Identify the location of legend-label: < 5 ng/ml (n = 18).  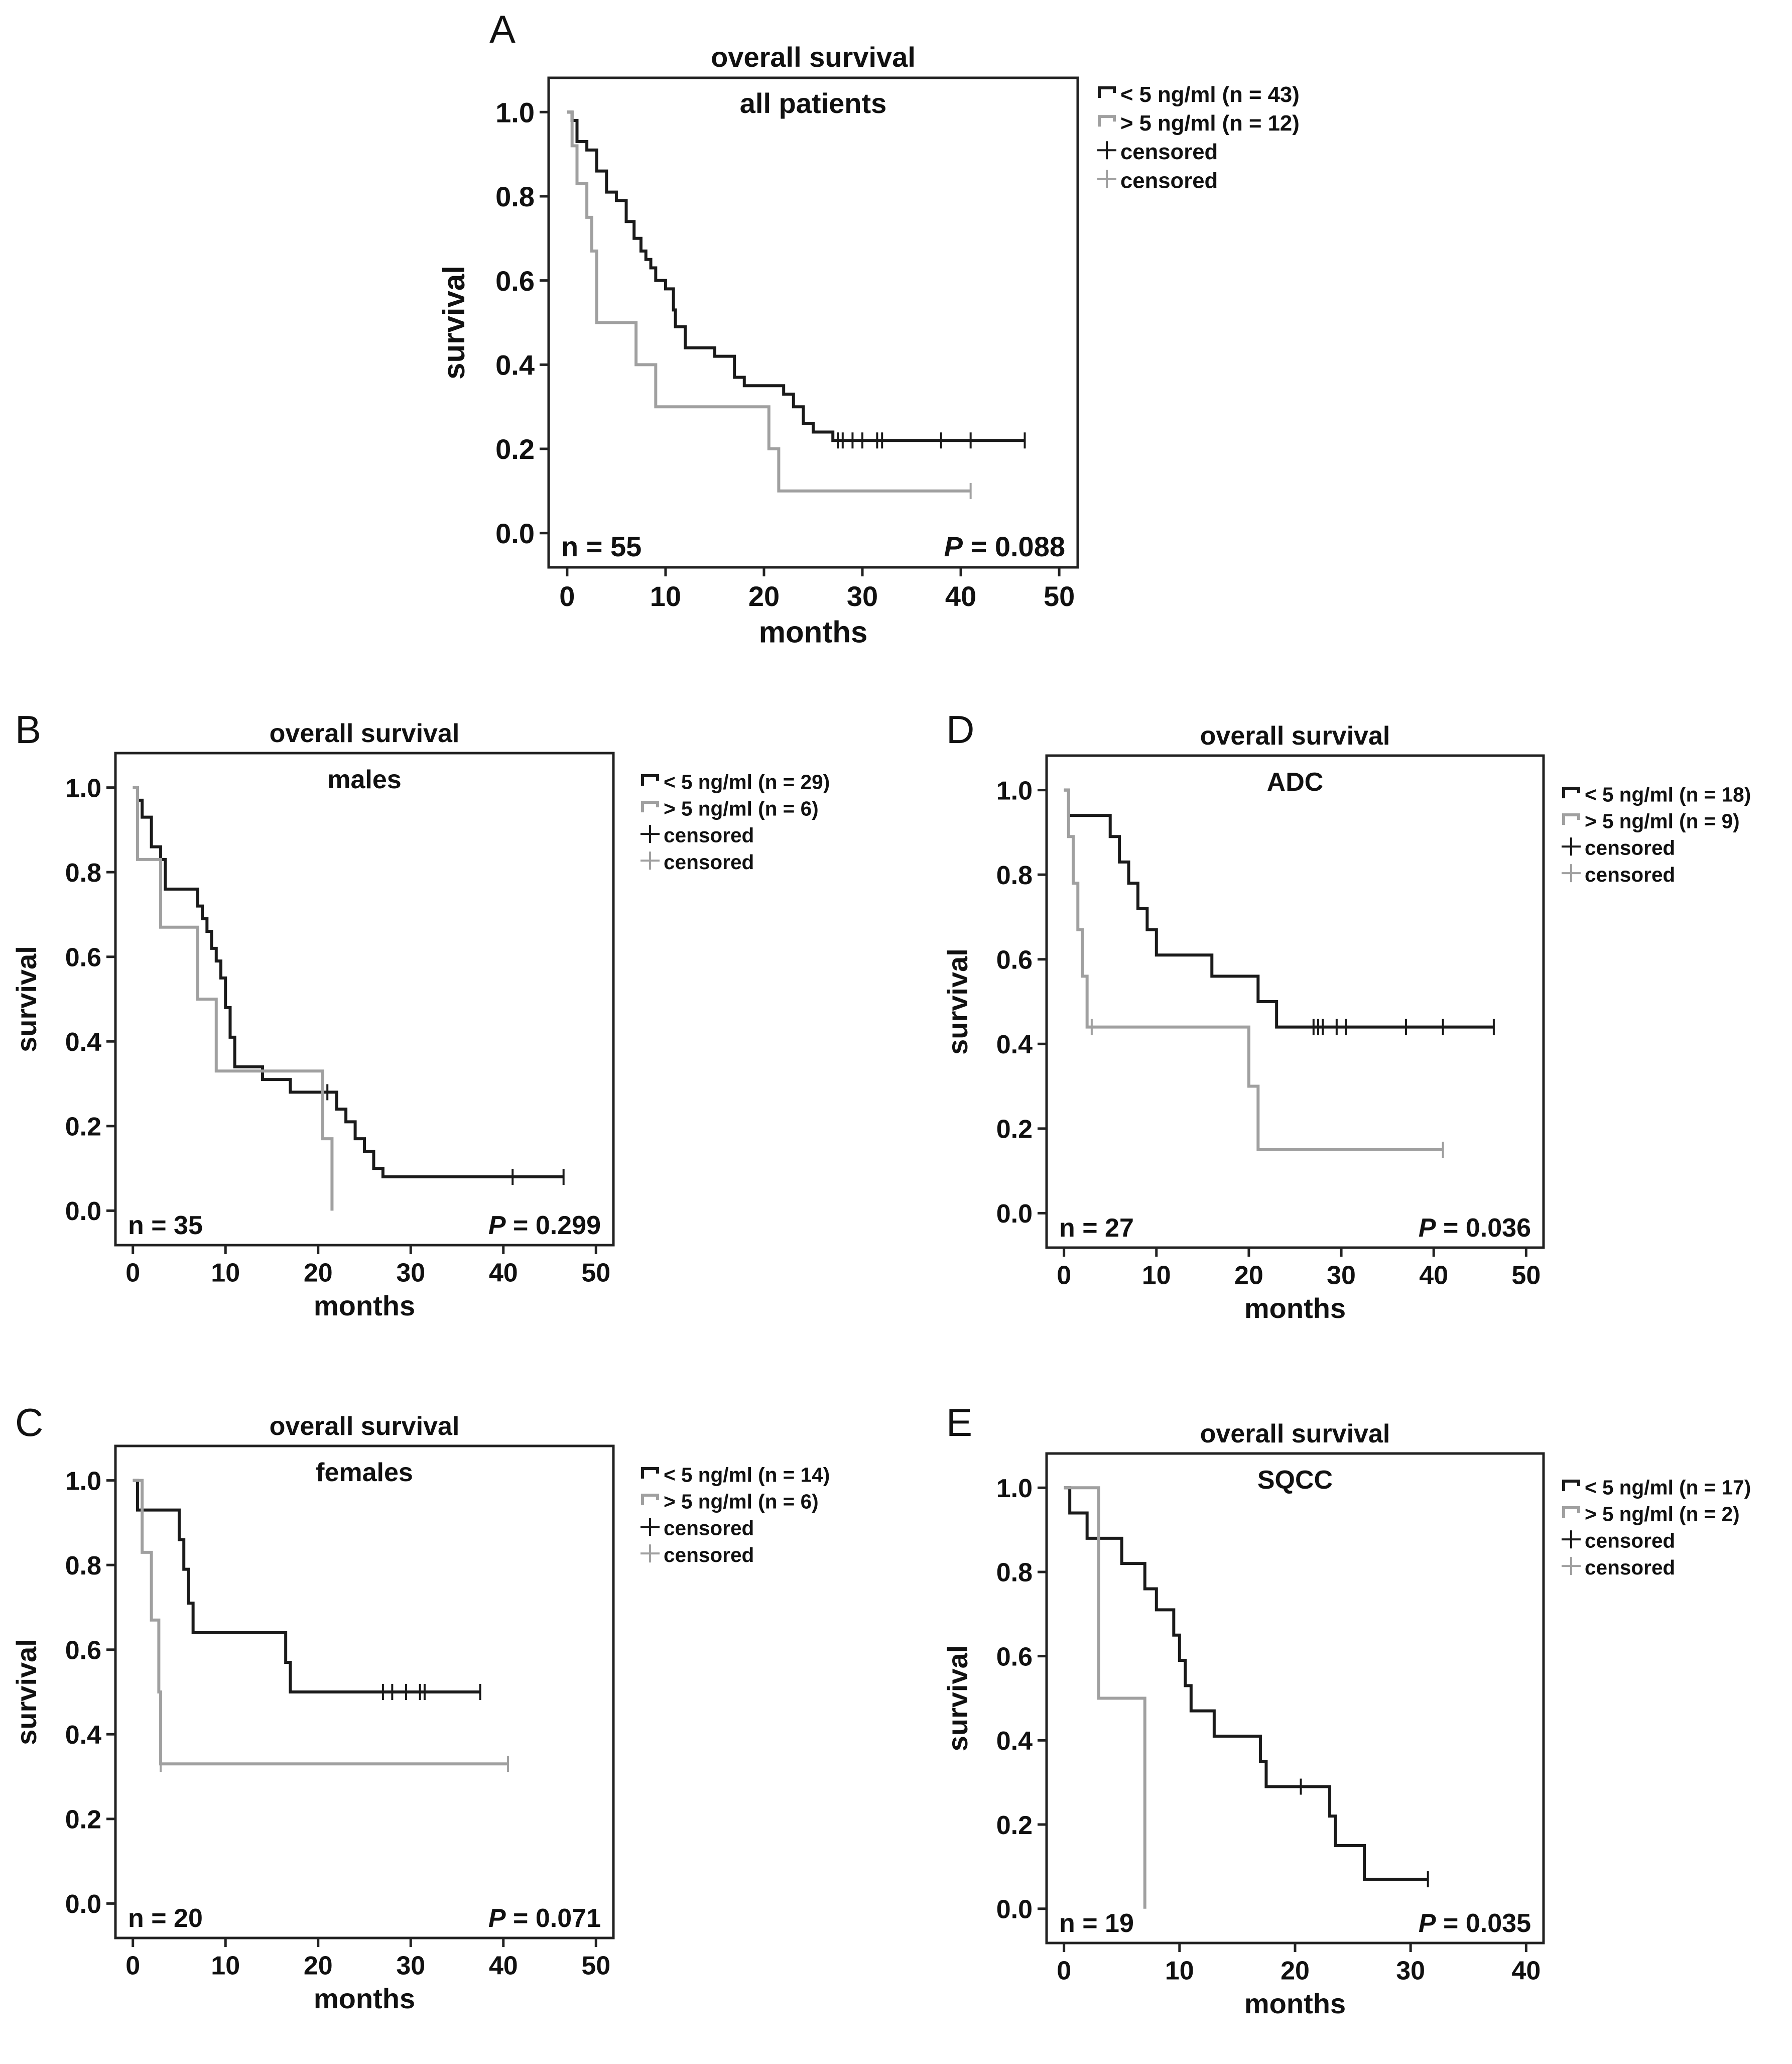
(1668, 795).